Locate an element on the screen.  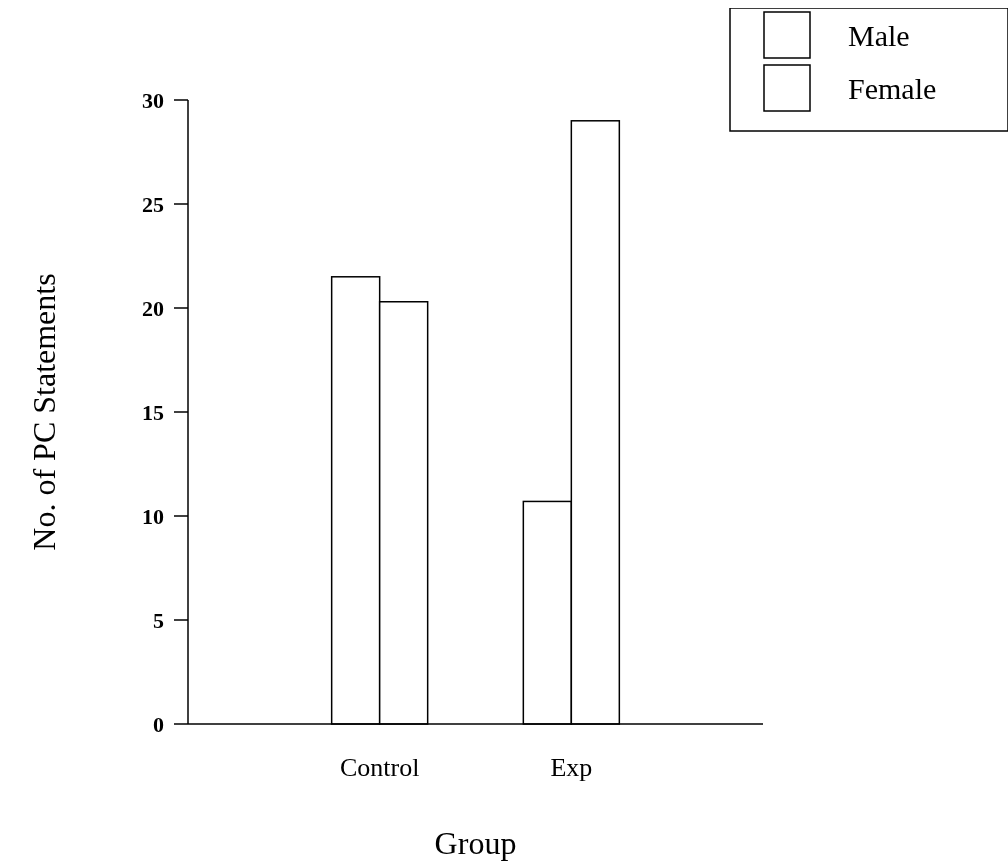
x-axis-title: Group is located at coordinates (475, 843).